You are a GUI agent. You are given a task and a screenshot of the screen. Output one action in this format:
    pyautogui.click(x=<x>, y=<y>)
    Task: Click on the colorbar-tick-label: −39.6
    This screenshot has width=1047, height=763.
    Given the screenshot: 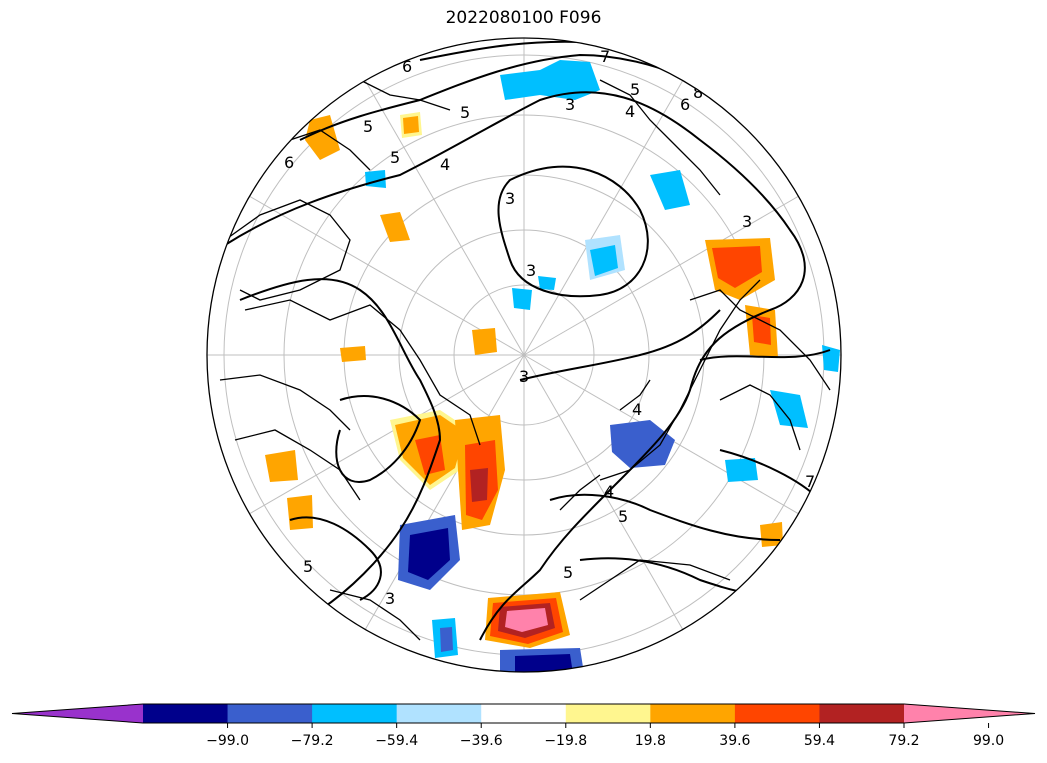 What is the action you would take?
    pyautogui.click(x=481, y=741)
    